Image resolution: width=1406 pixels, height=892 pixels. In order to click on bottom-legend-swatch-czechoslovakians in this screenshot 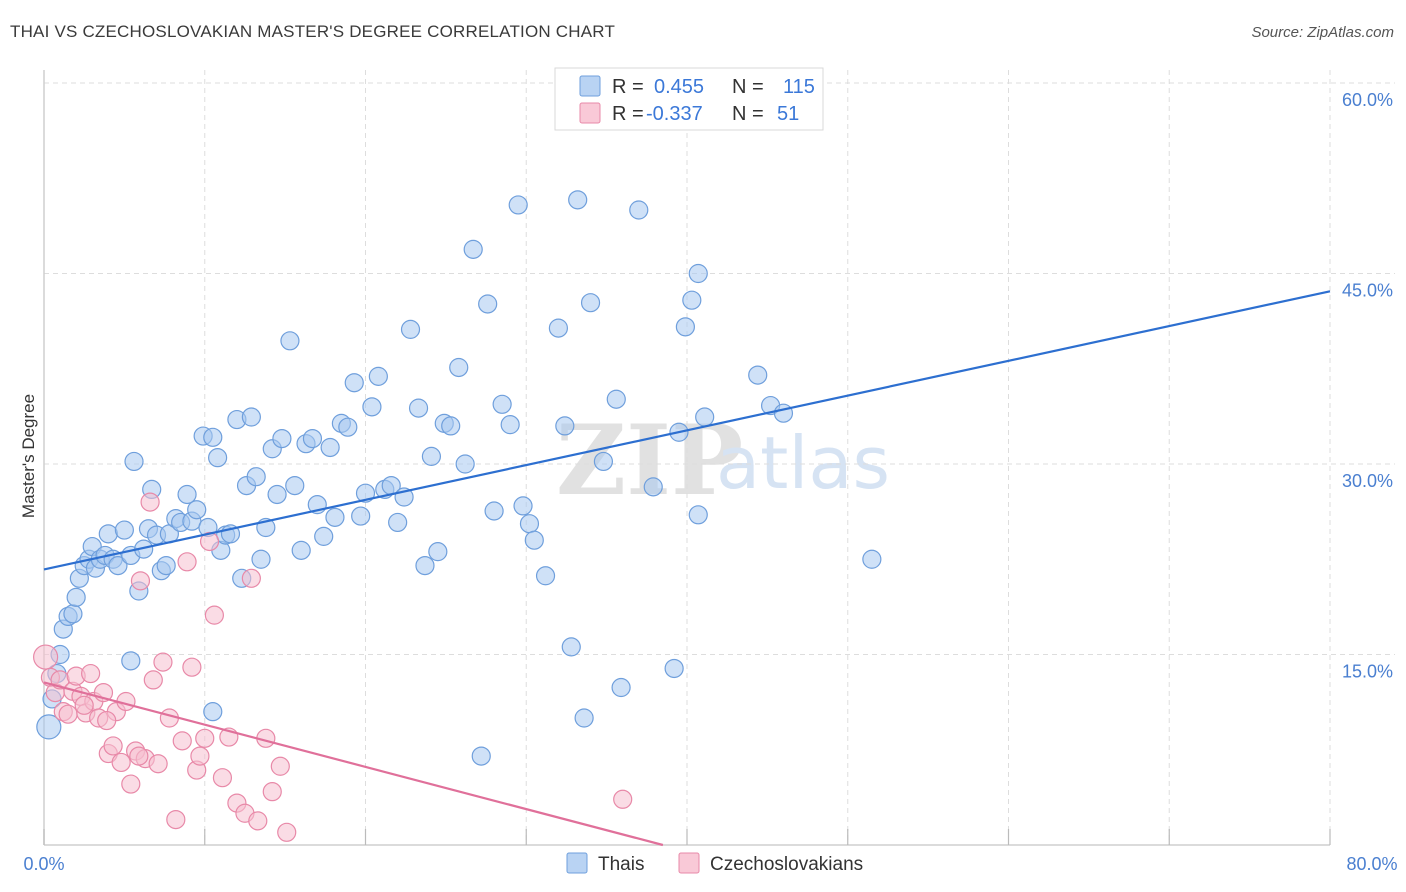, I will do `click(689, 863)`.